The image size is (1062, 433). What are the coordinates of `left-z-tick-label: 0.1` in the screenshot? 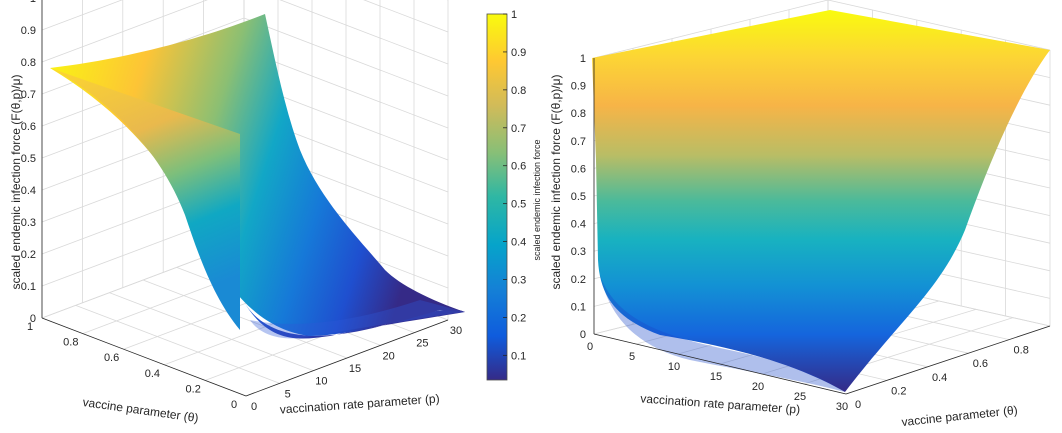 It's located at (28, 287).